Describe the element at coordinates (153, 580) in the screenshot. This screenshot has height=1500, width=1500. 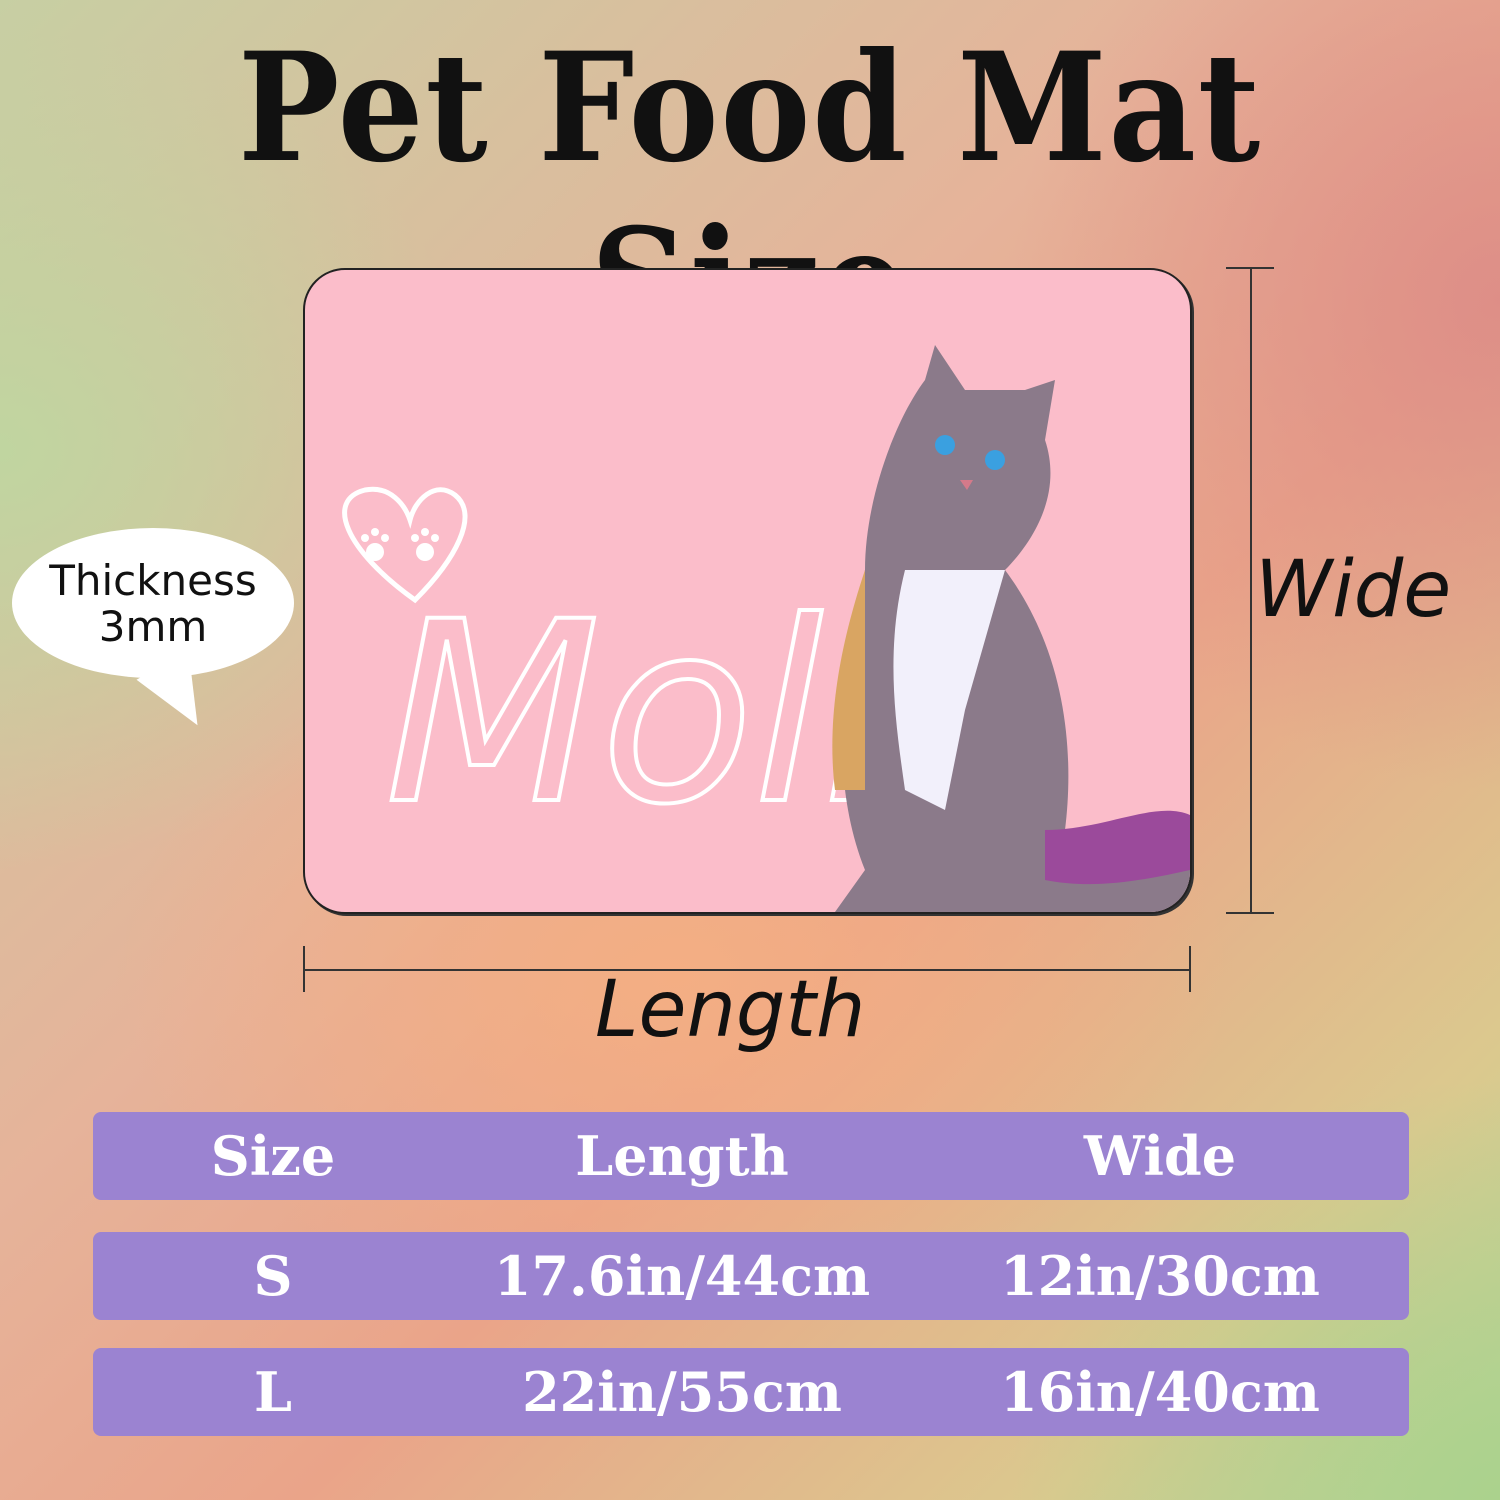
I see `thickness-label: Thickness` at that location.